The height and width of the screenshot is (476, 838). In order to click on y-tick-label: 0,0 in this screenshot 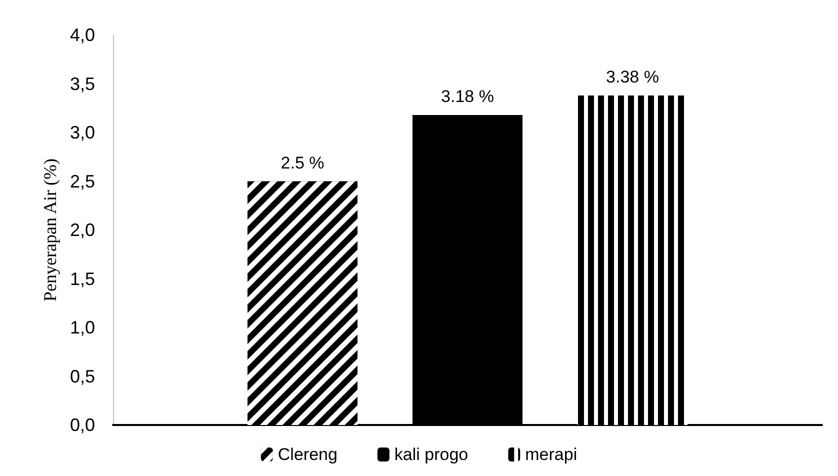, I will do `click(82, 425)`.